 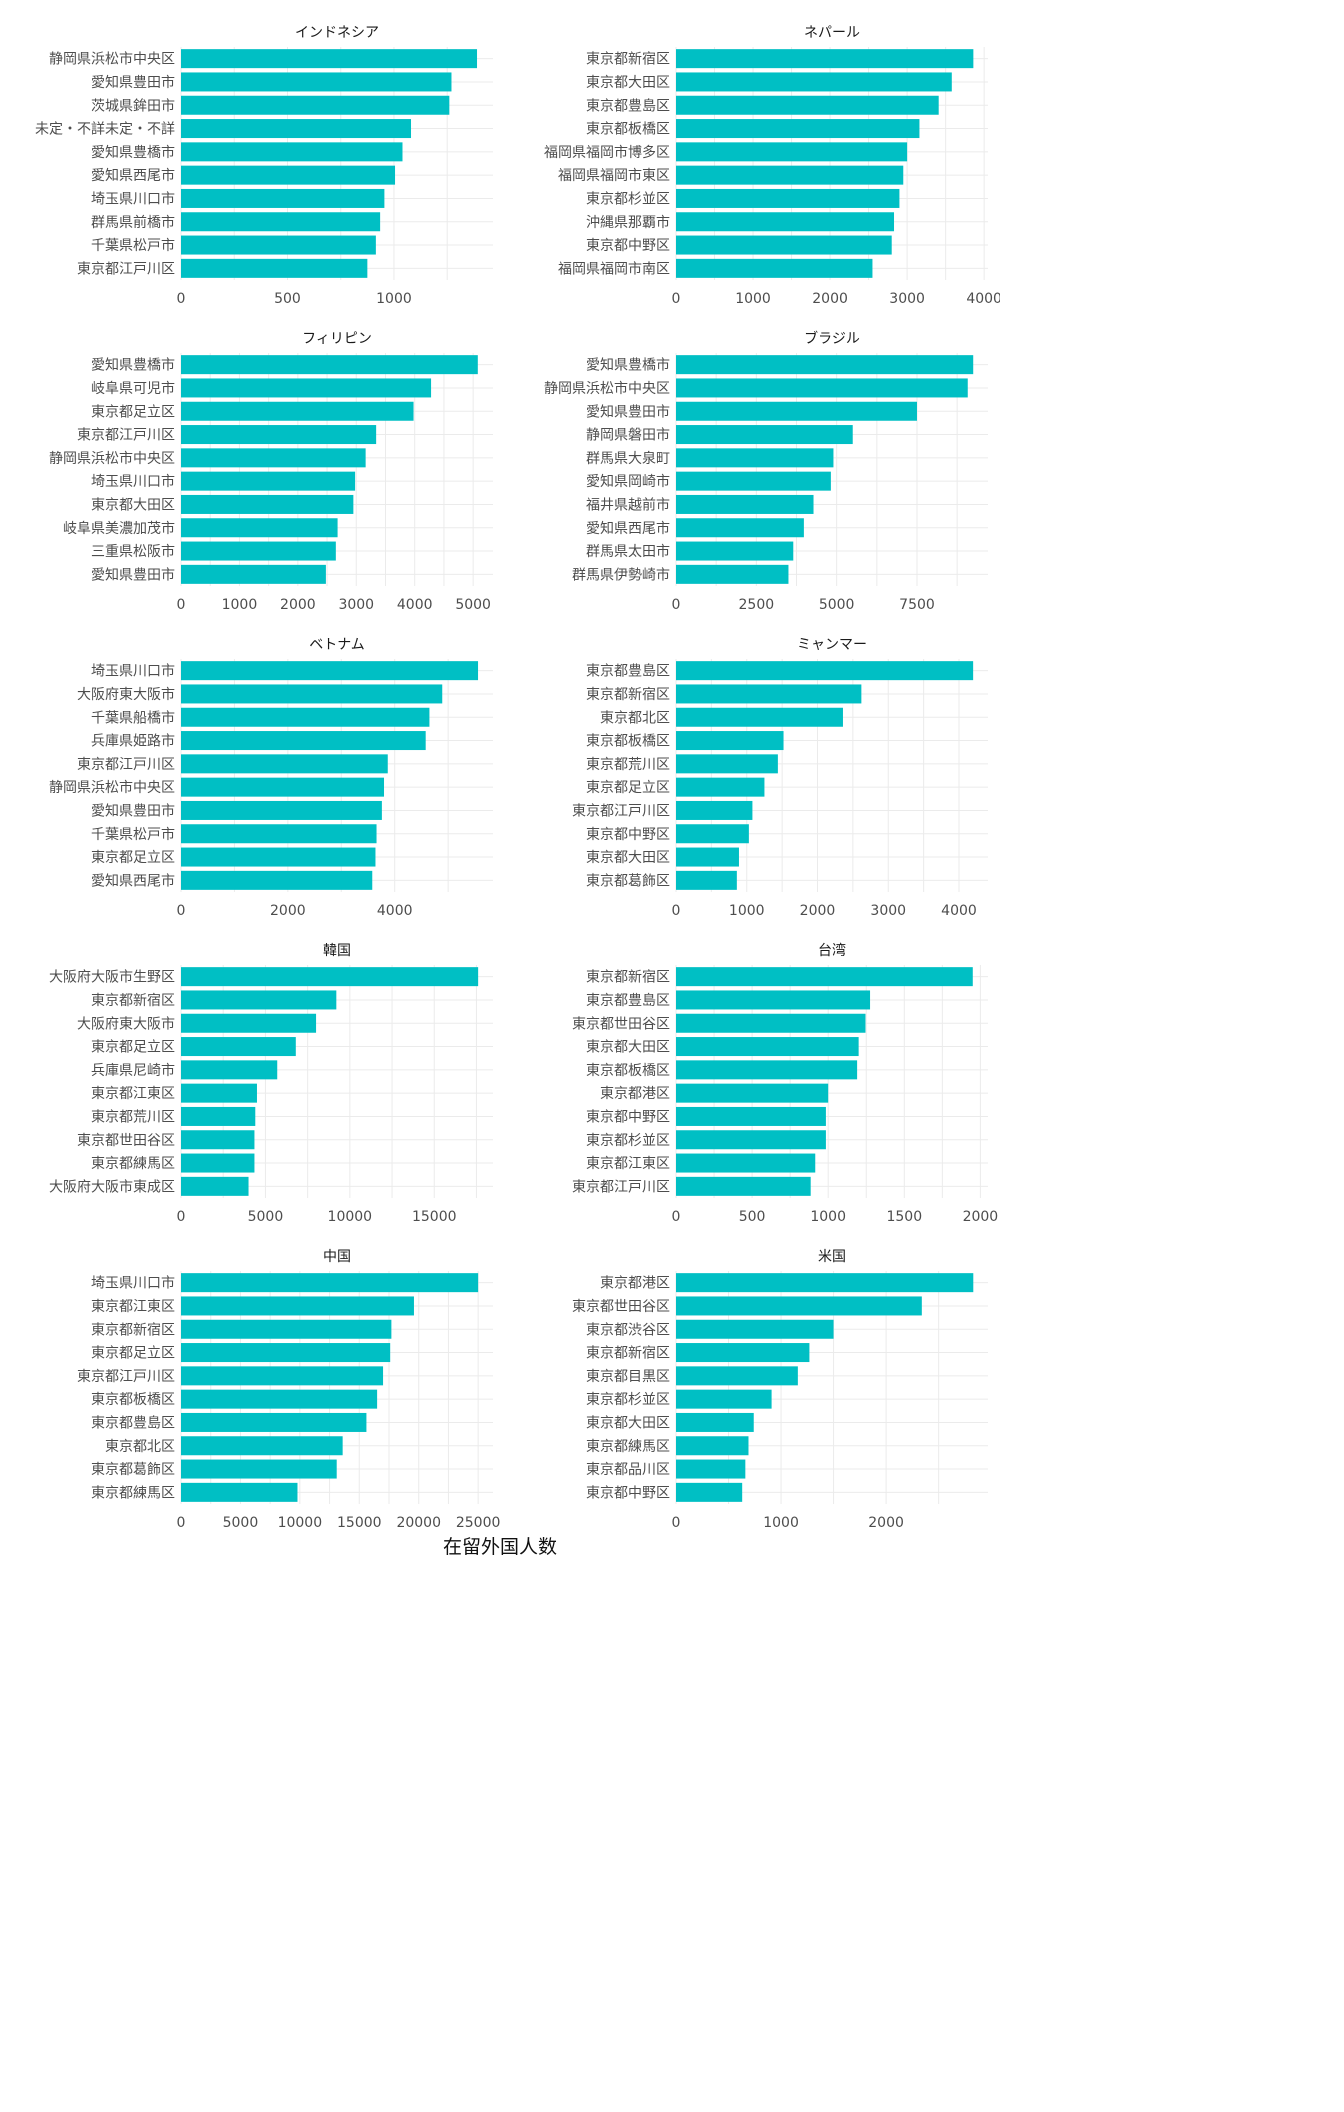 What do you see at coordinates (832, 1257) in the screenshot?
I see `facet-title: 米国` at bounding box center [832, 1257].